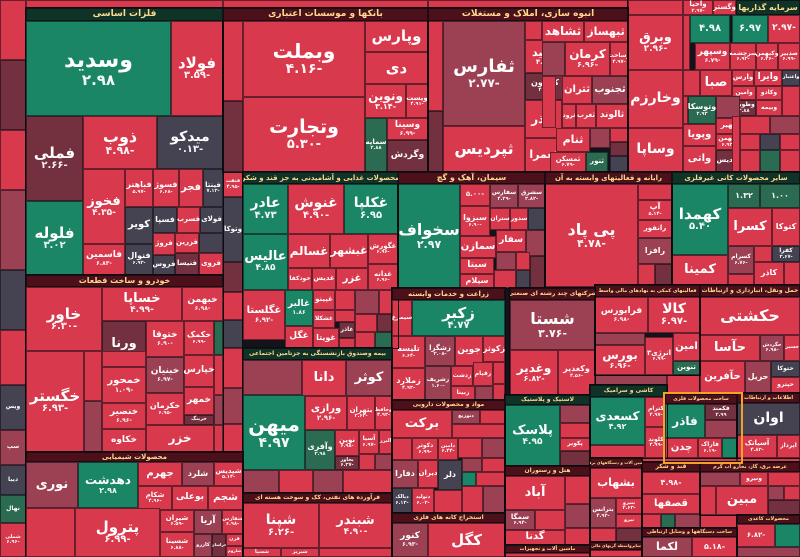  What do you see at coordinates (575, 444) in the screenshot?
I see `stock-tile-پکویر: پکویر` at bounding box center [575, 444].